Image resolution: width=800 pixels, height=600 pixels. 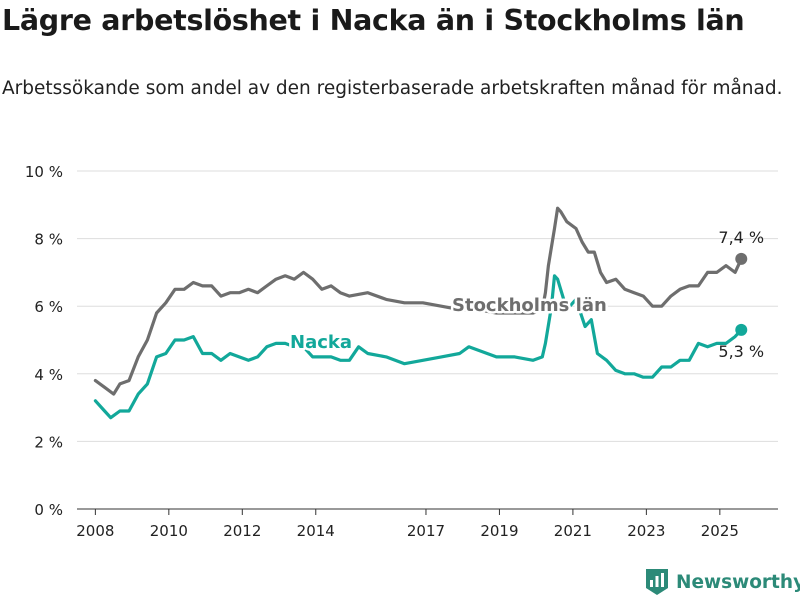 I want to click on newsworthy-logo: Newsworthy, so click(x=722, y=582).